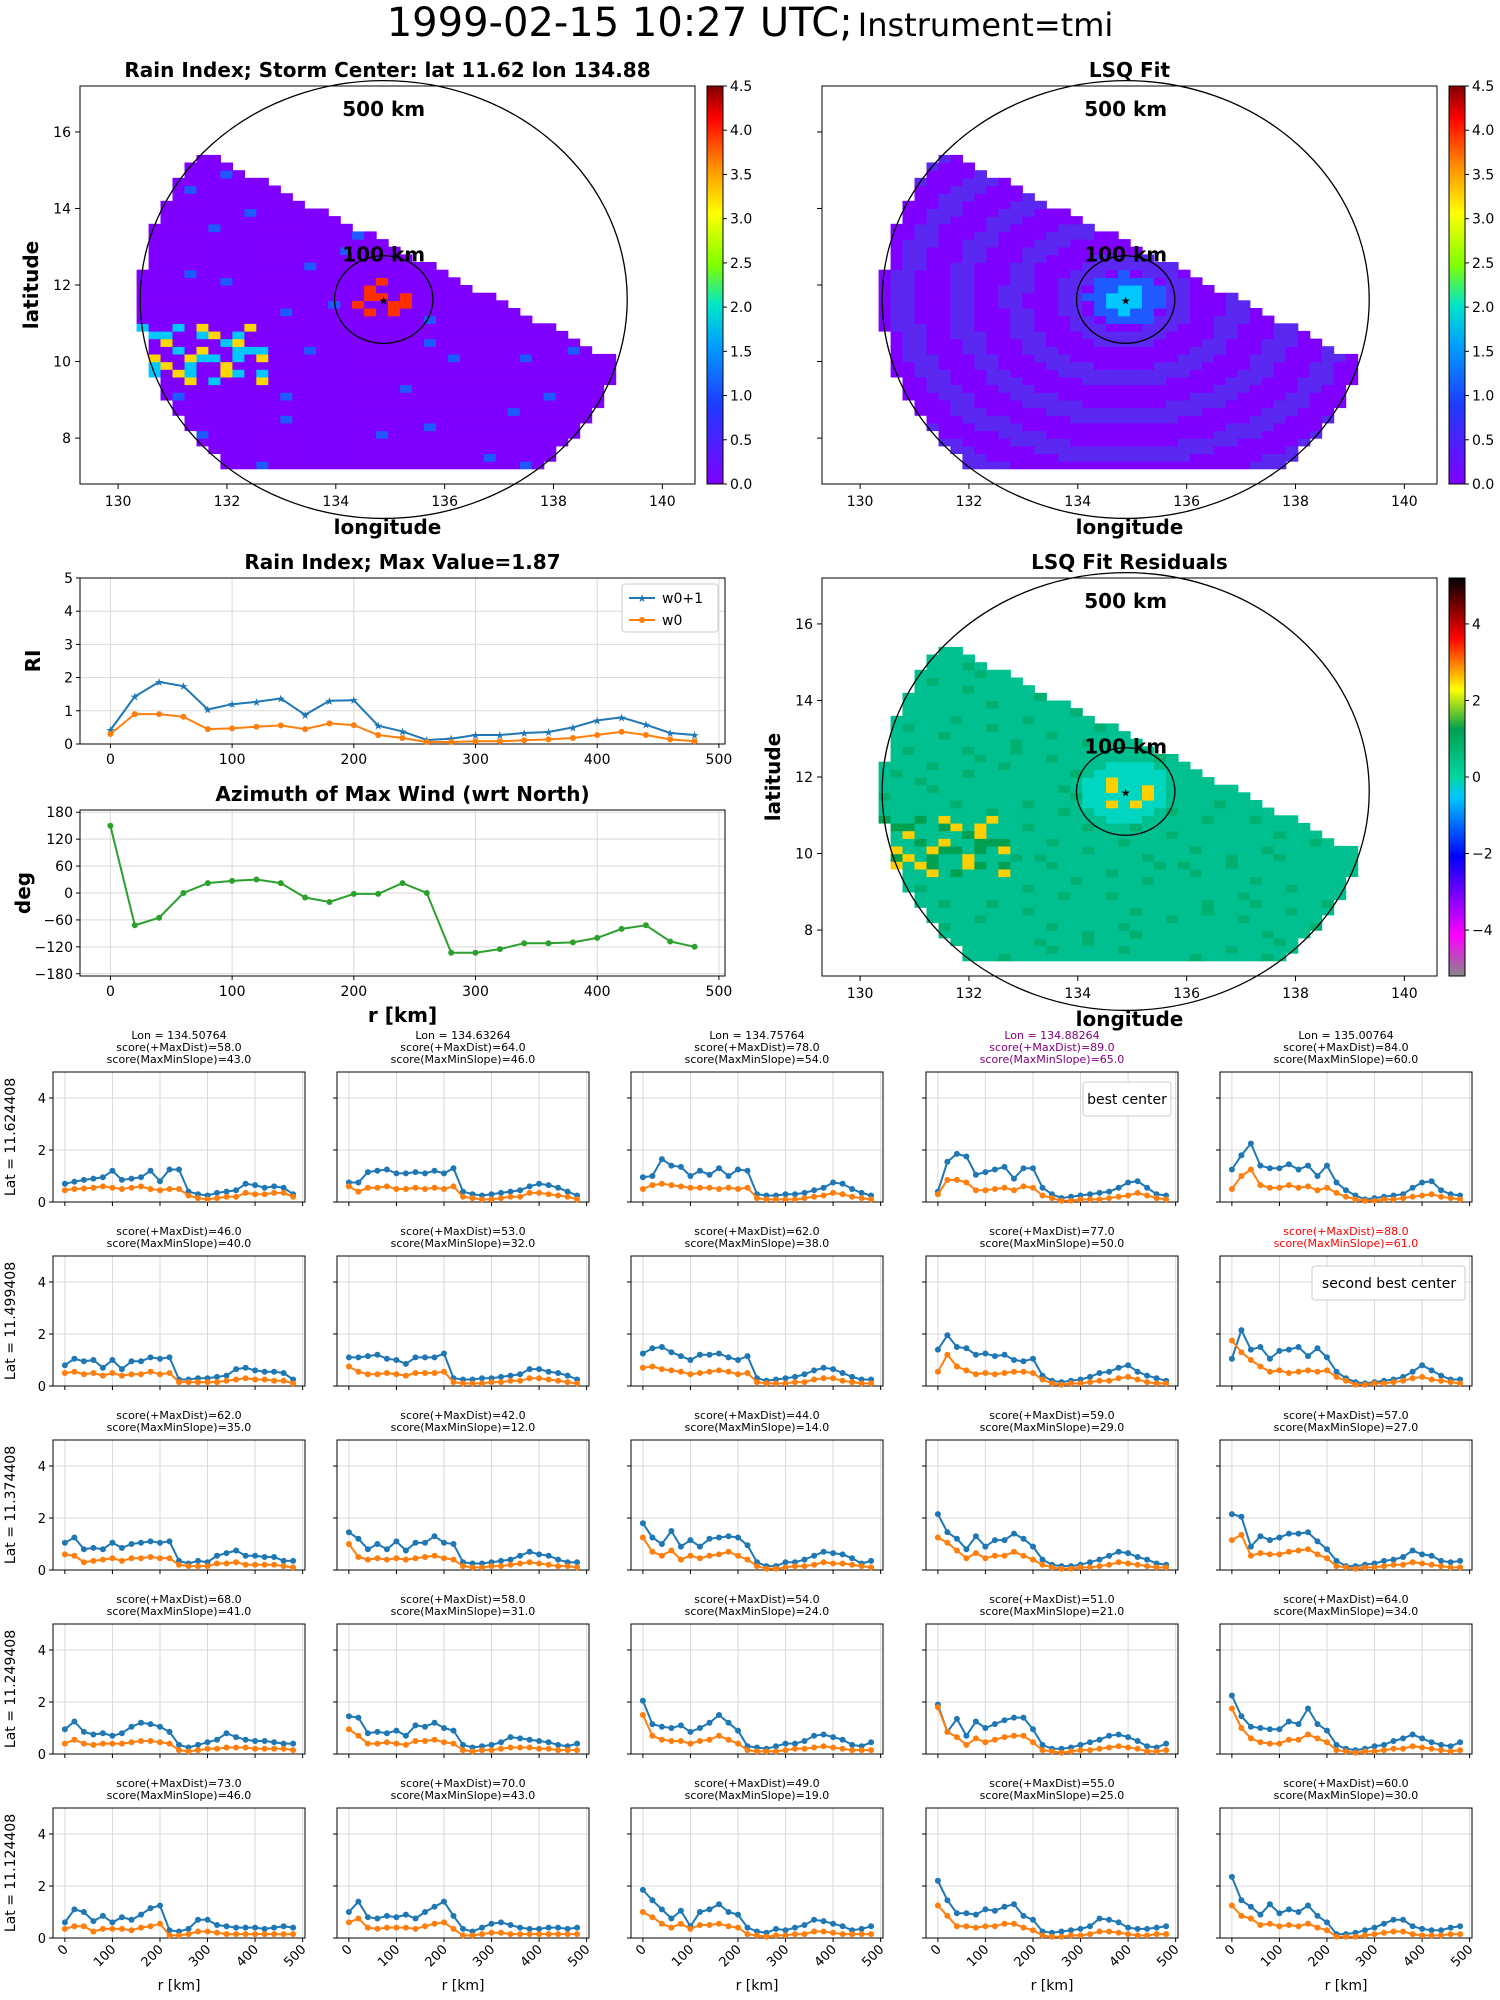  I want to click on x-tick-label: 140, so click(1404, 502).